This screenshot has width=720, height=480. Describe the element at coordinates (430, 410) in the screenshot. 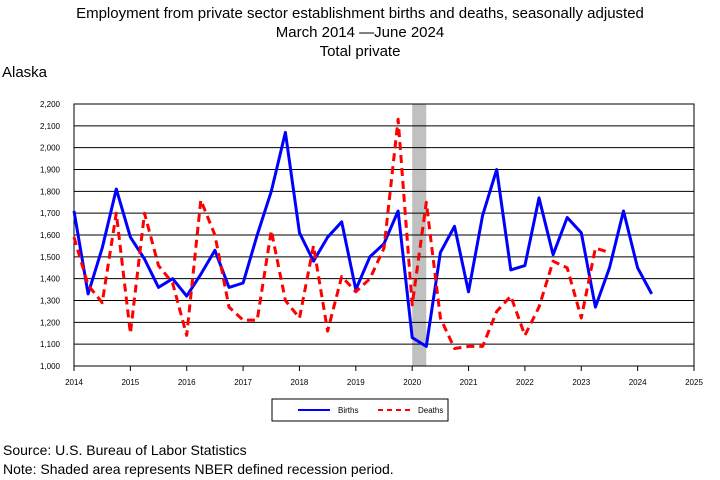

I see `legend-label-deaths: Deaths` at that location.